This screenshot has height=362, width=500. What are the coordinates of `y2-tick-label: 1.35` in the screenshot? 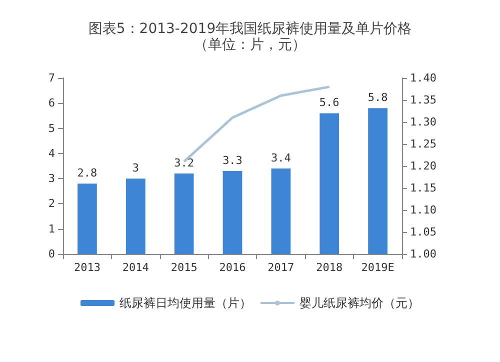 It's located at (423, 100).